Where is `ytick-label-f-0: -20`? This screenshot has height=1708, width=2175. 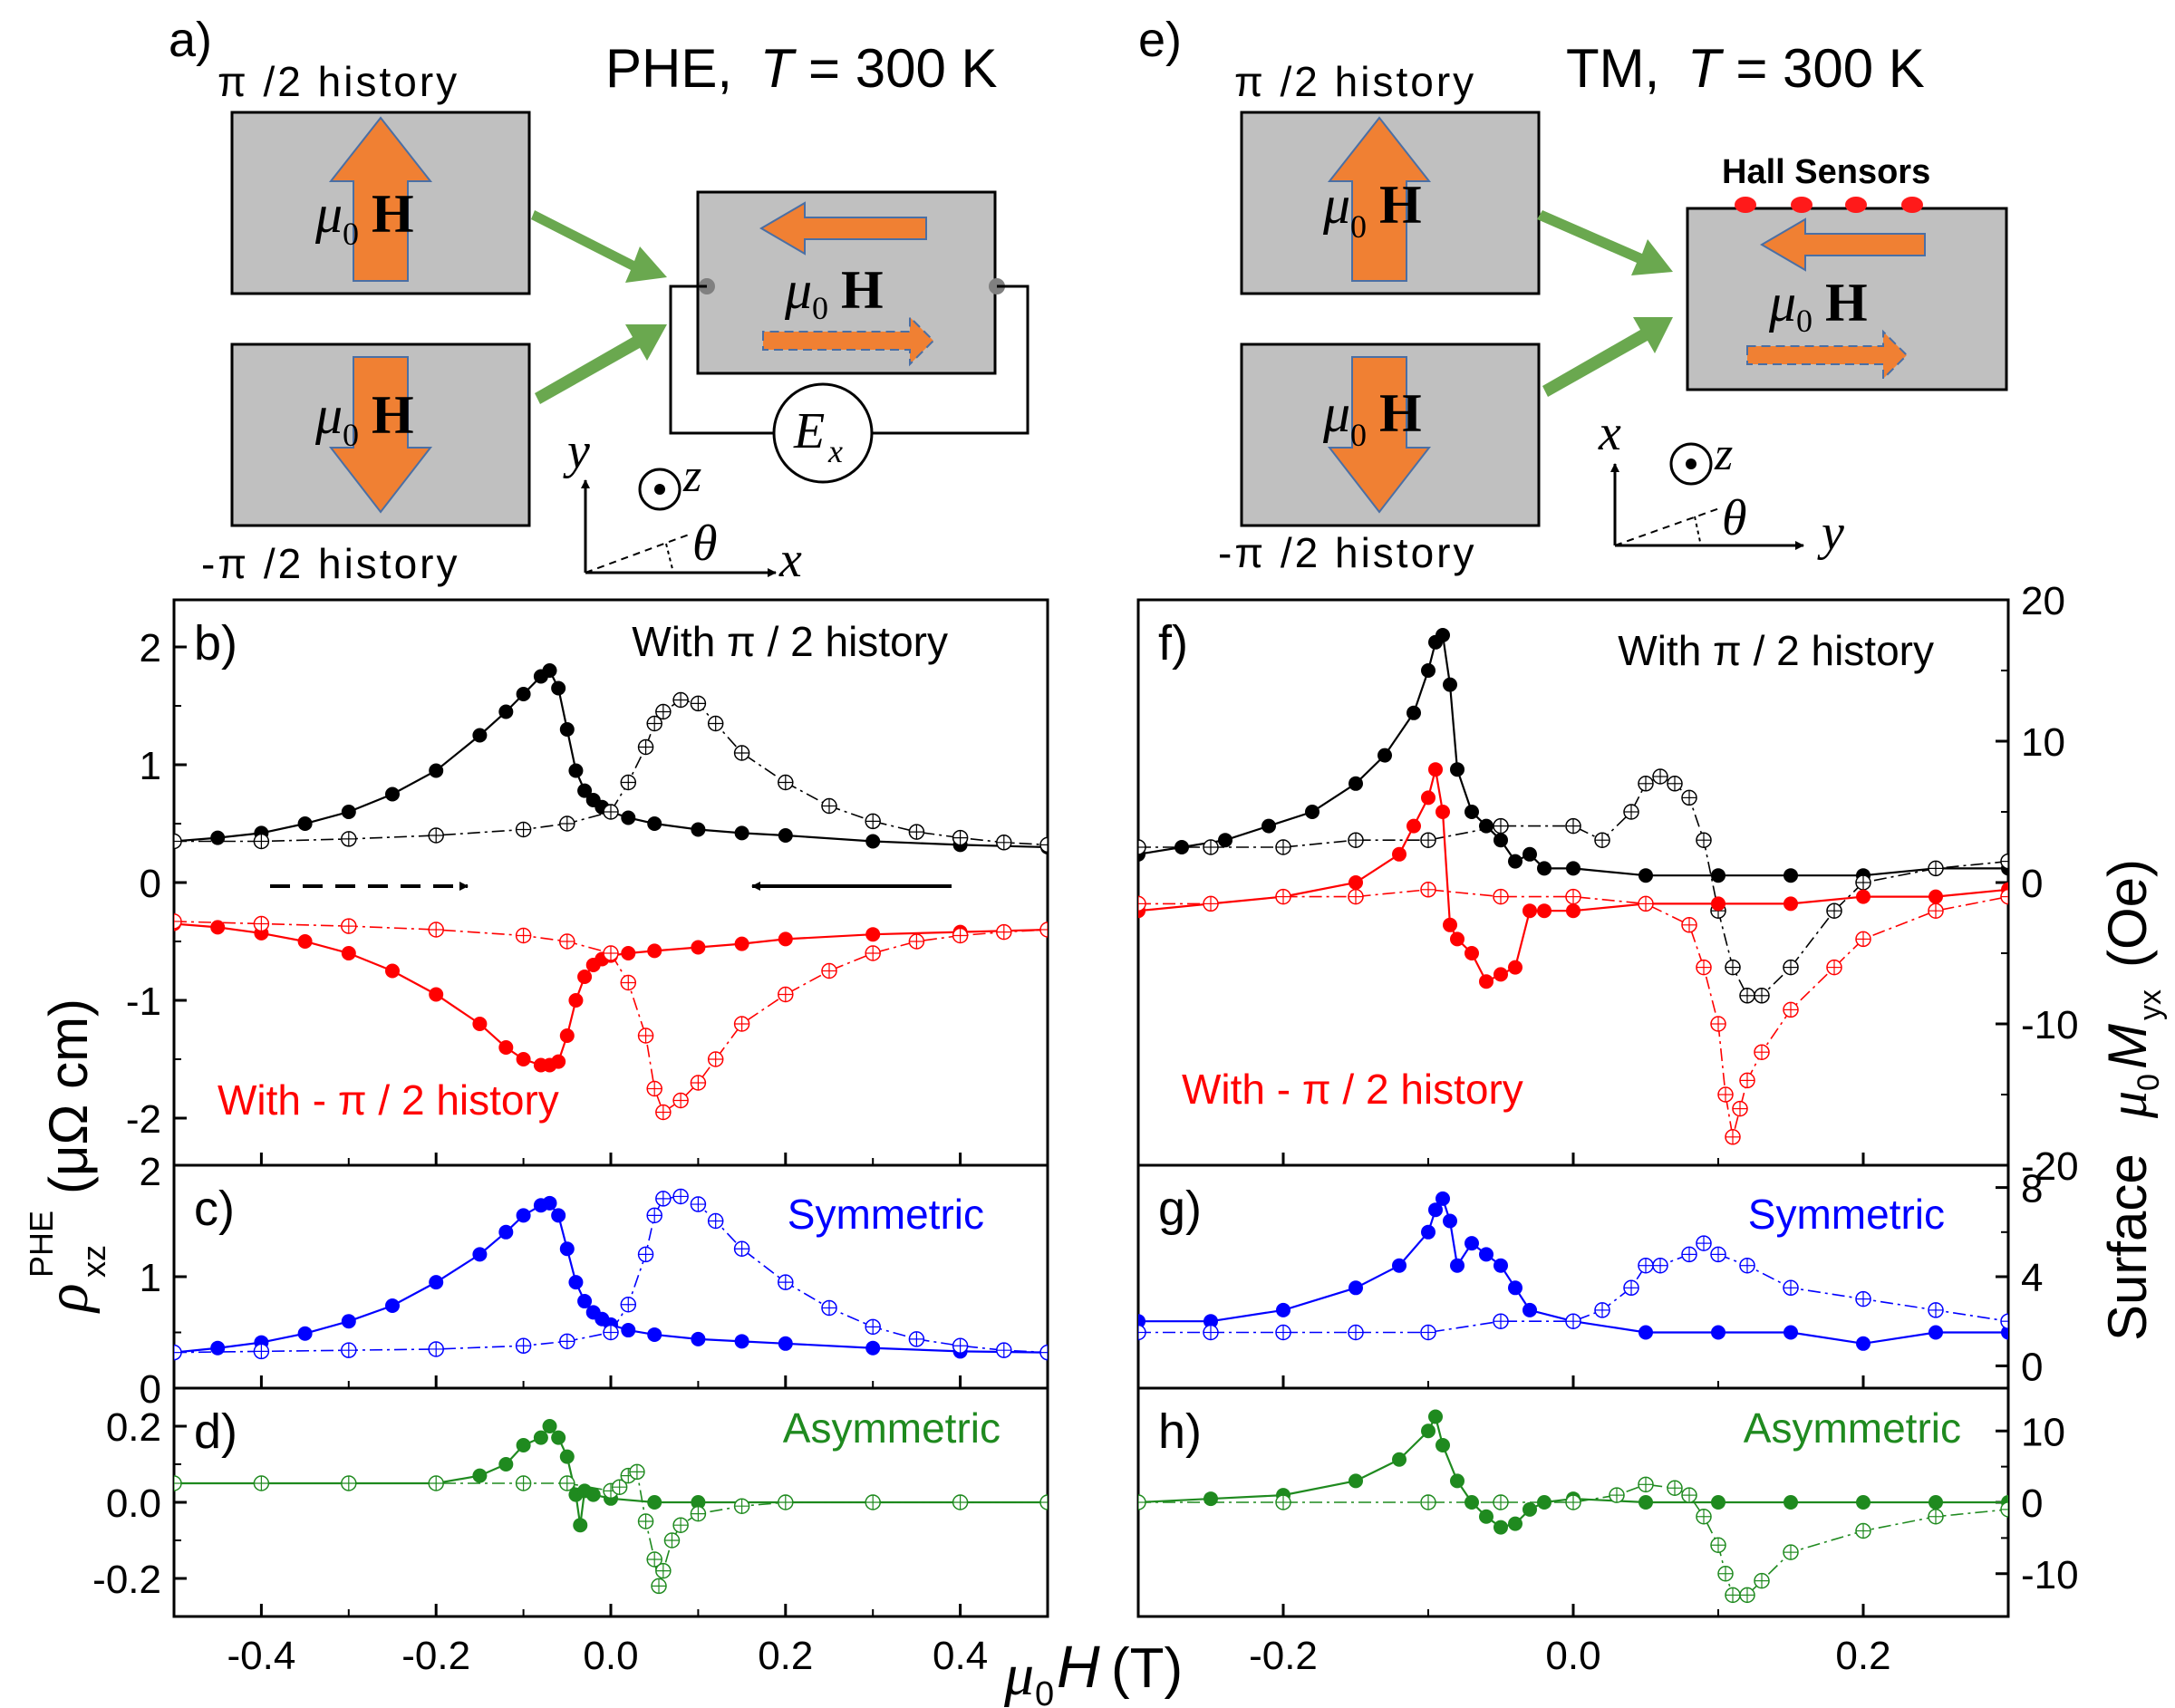 ytick-label-f-0: -20 is located at coordinates (2050, 1166).